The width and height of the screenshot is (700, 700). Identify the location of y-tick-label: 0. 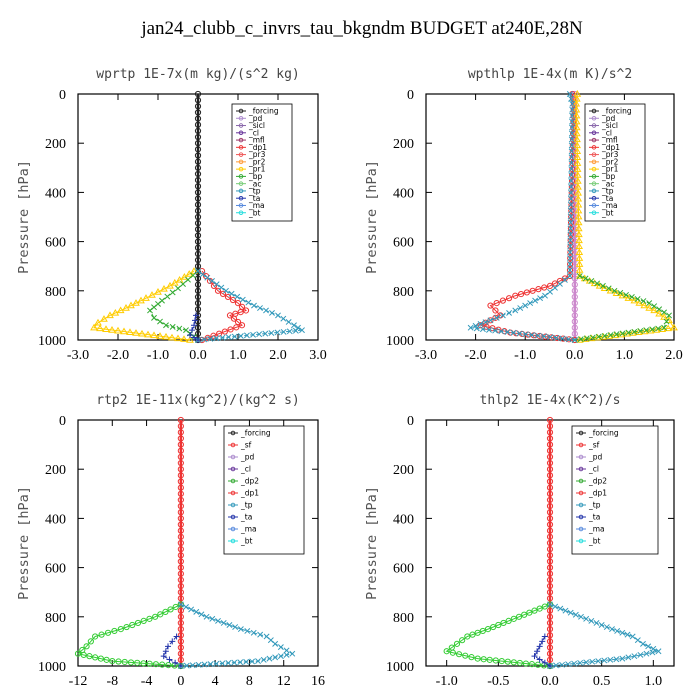
(62, 95).